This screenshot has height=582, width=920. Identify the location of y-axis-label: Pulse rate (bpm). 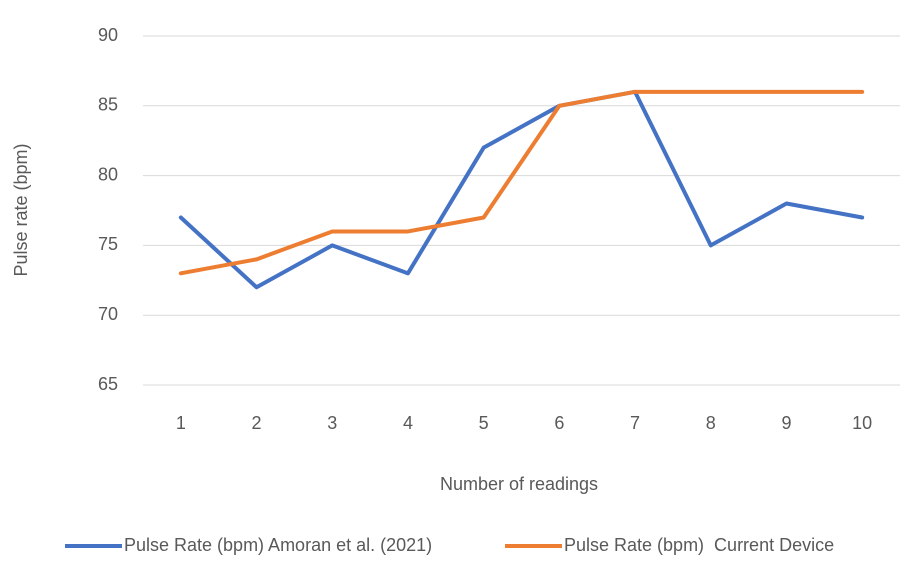
(21, 209).